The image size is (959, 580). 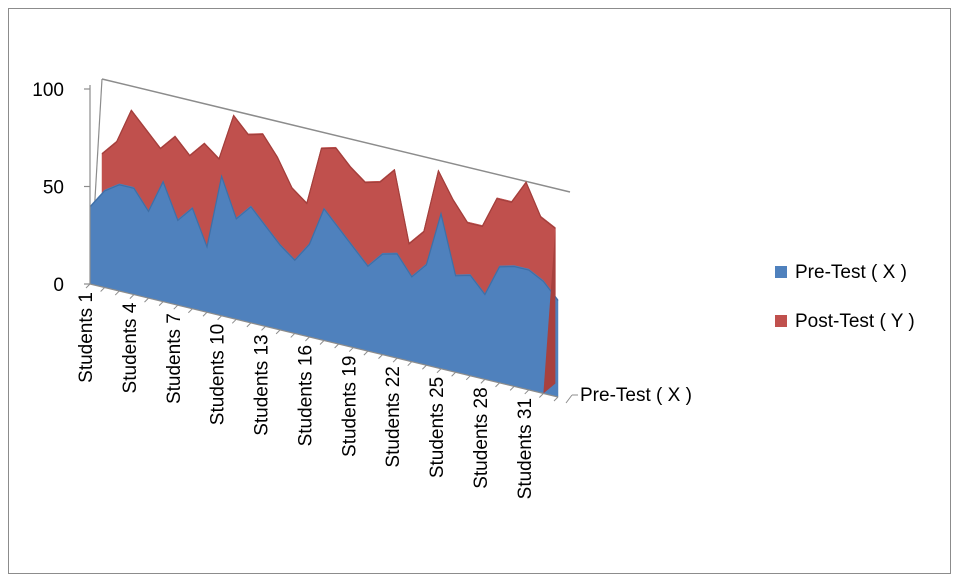 I want to click on x-tick-label: Students 28, so click(x=481, y=437).